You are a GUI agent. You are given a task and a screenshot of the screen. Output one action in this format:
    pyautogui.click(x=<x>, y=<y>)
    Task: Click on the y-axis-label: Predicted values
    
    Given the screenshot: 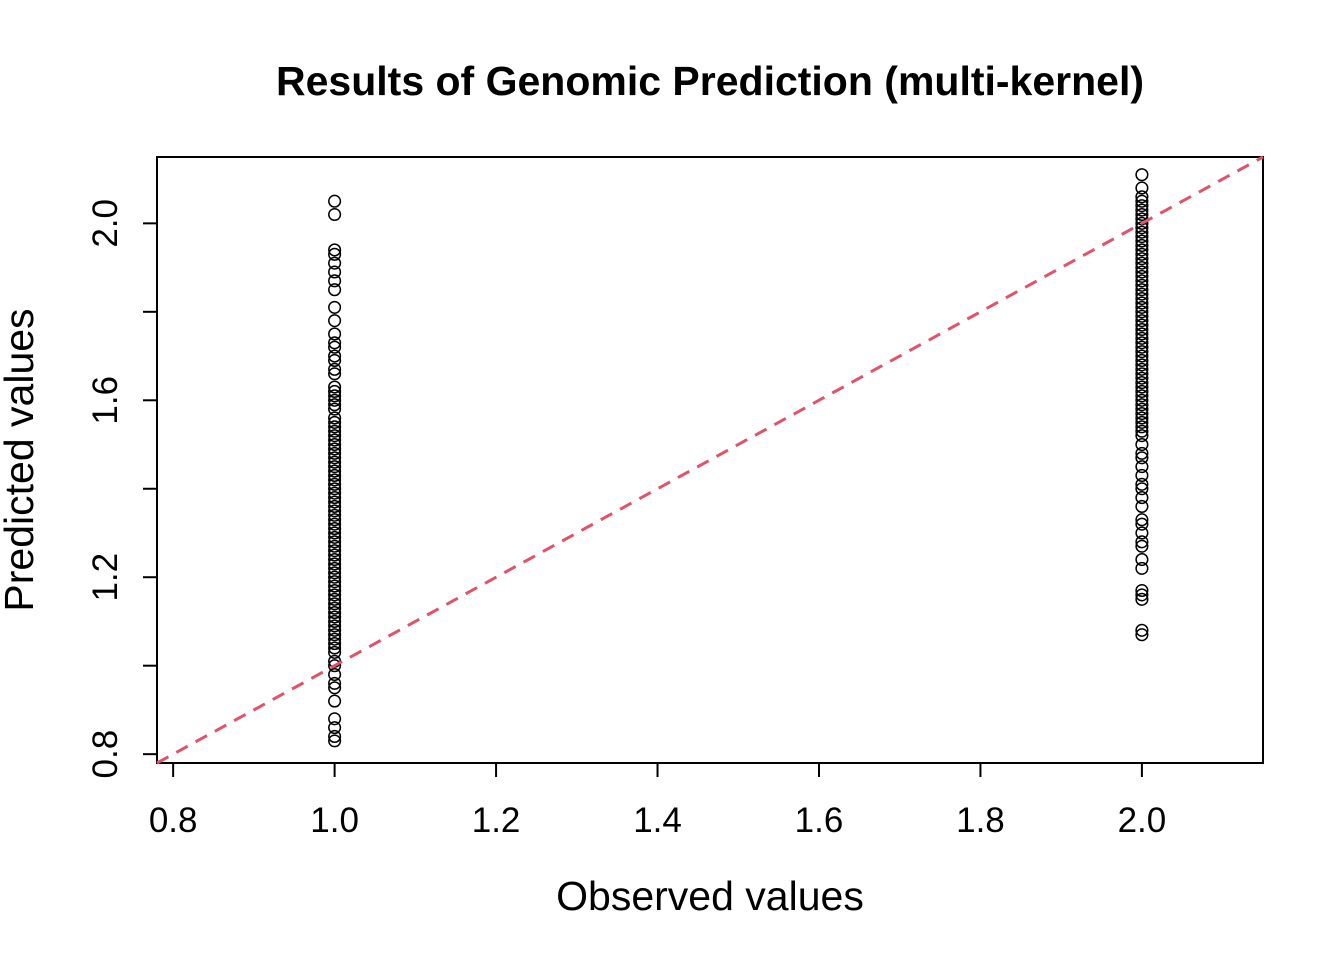 What is the action you would take?
    pyautogui.click(x=21, y=459)
    